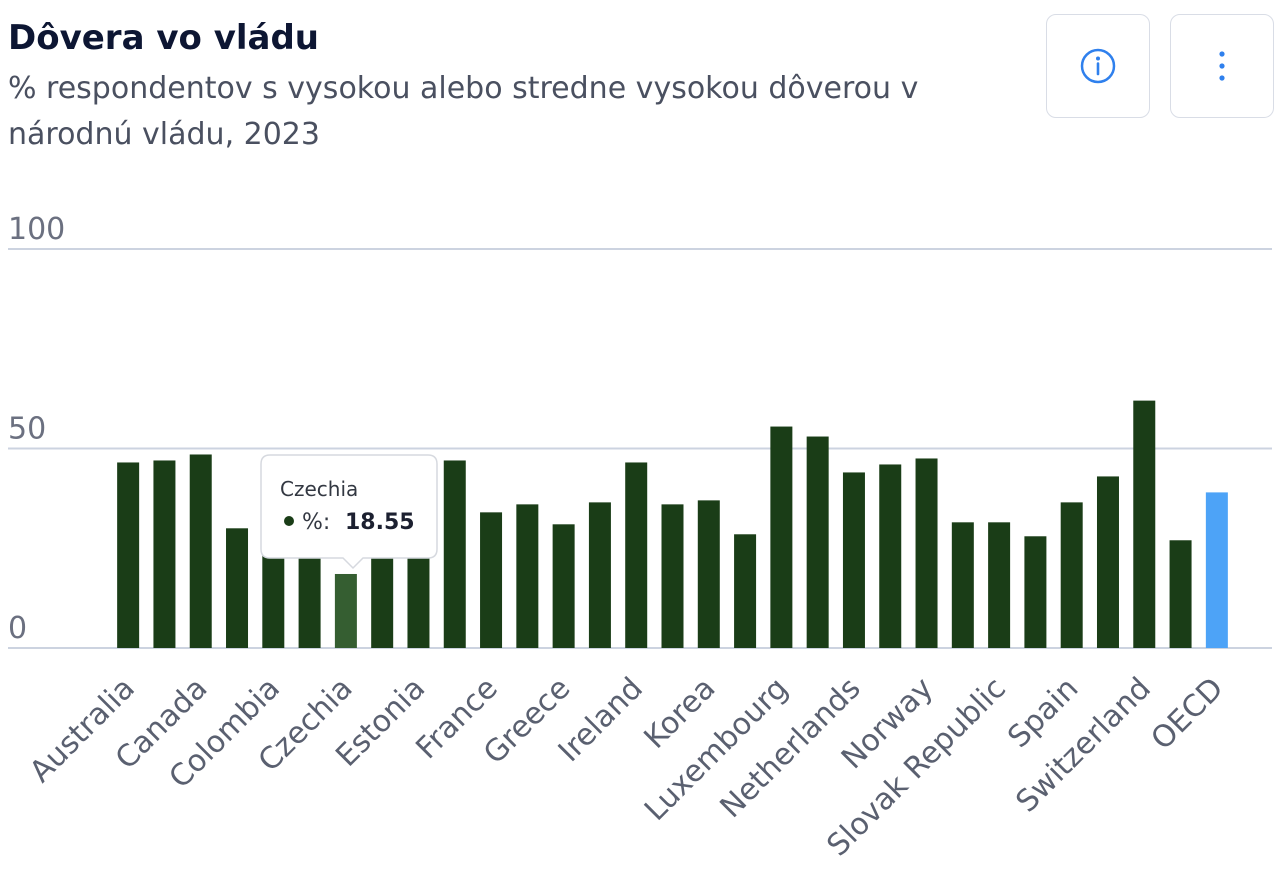 Image resolution: width=1280 pixels, height=890 pixels. I want to click on bar-slovenia, so click(1035, 592).